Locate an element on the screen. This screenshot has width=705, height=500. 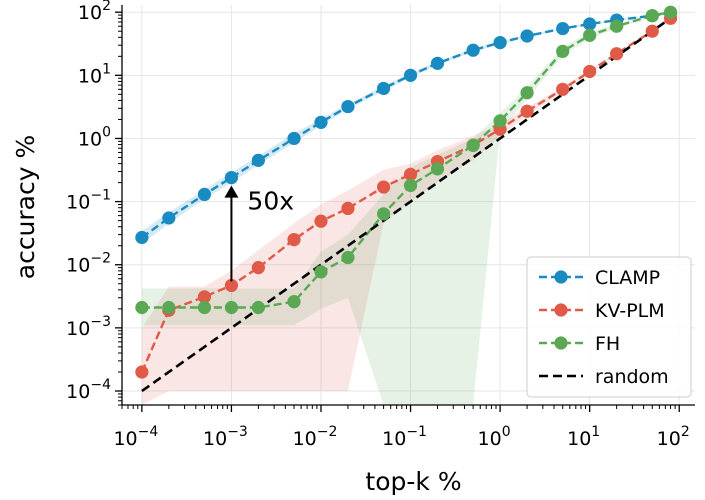
legend-label: random is located at coordinates (632, 377).